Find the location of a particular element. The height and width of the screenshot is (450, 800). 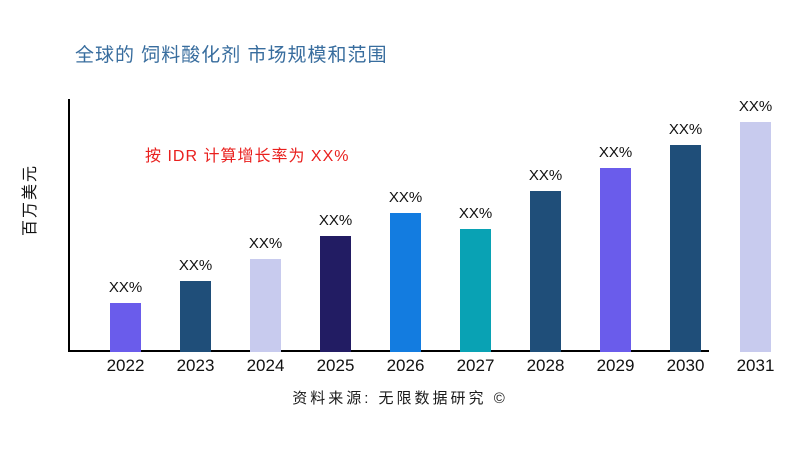

x-tick-2029: 2029 is located at coordinates (615, 365).